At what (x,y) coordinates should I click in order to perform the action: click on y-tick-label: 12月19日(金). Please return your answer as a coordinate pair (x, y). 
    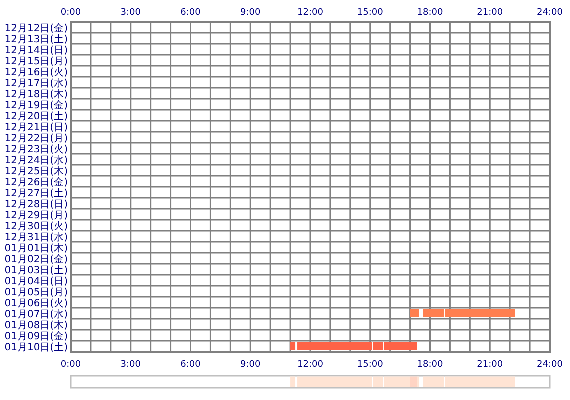
    Looking at the image, I should click on (36, 106).